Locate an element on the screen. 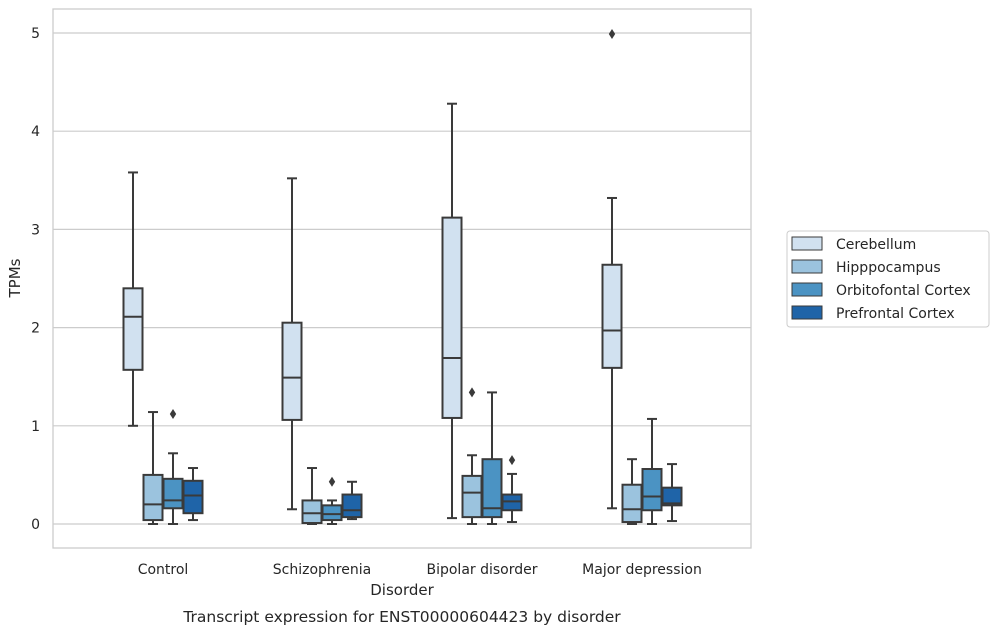  x-tick-label: Major depression is located at coordinates (642, 570).